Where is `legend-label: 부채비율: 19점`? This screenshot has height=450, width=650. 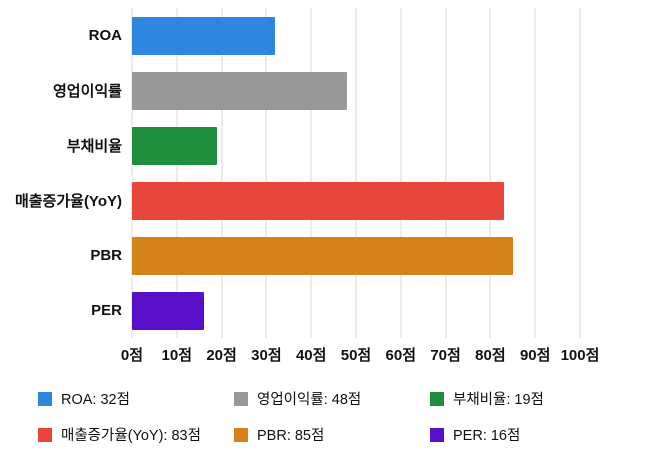 legend-label: 부채비율: 19점 is located at coordinates (498, 400).